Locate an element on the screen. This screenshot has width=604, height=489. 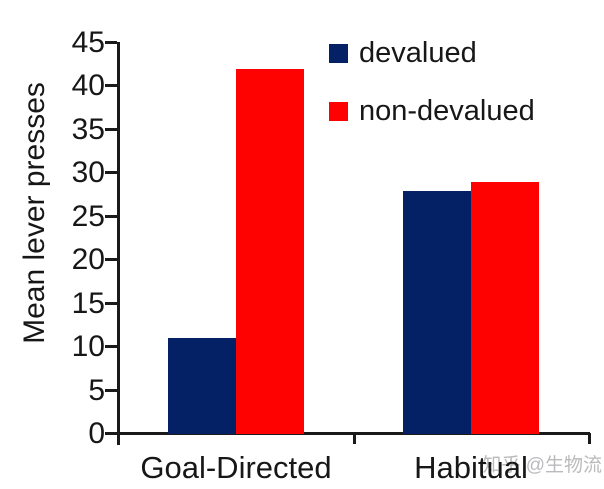
y-tick-label: 5 is located at coordinates (96, 390).